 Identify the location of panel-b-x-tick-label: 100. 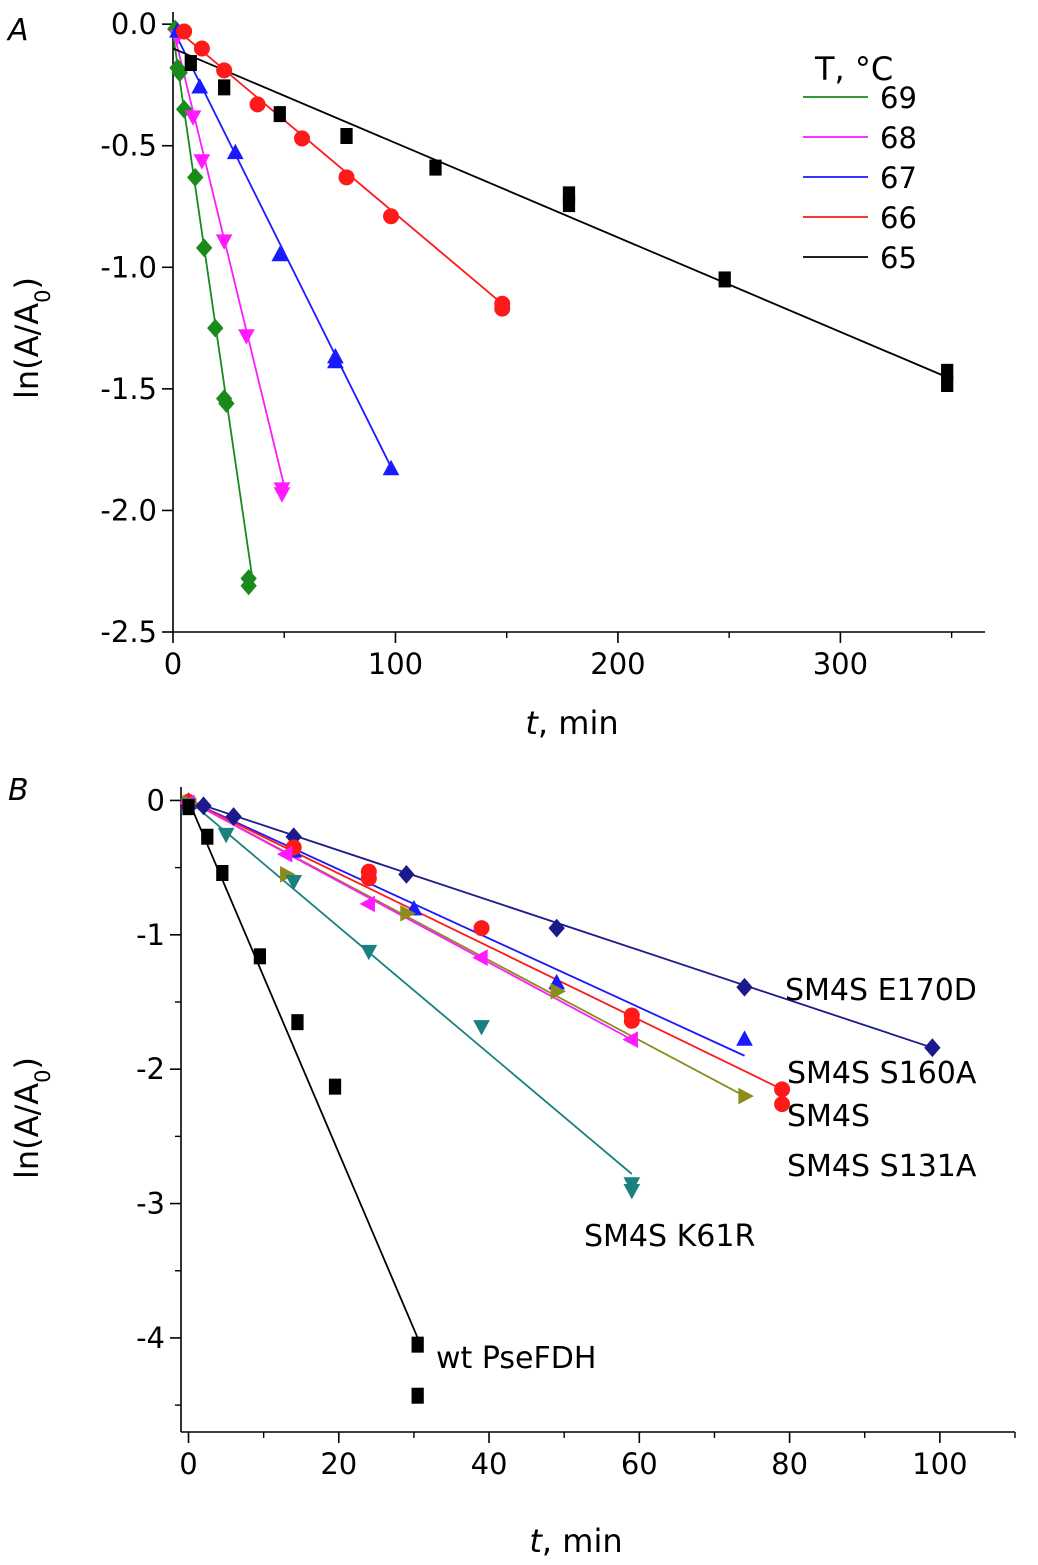
(939, 1464).